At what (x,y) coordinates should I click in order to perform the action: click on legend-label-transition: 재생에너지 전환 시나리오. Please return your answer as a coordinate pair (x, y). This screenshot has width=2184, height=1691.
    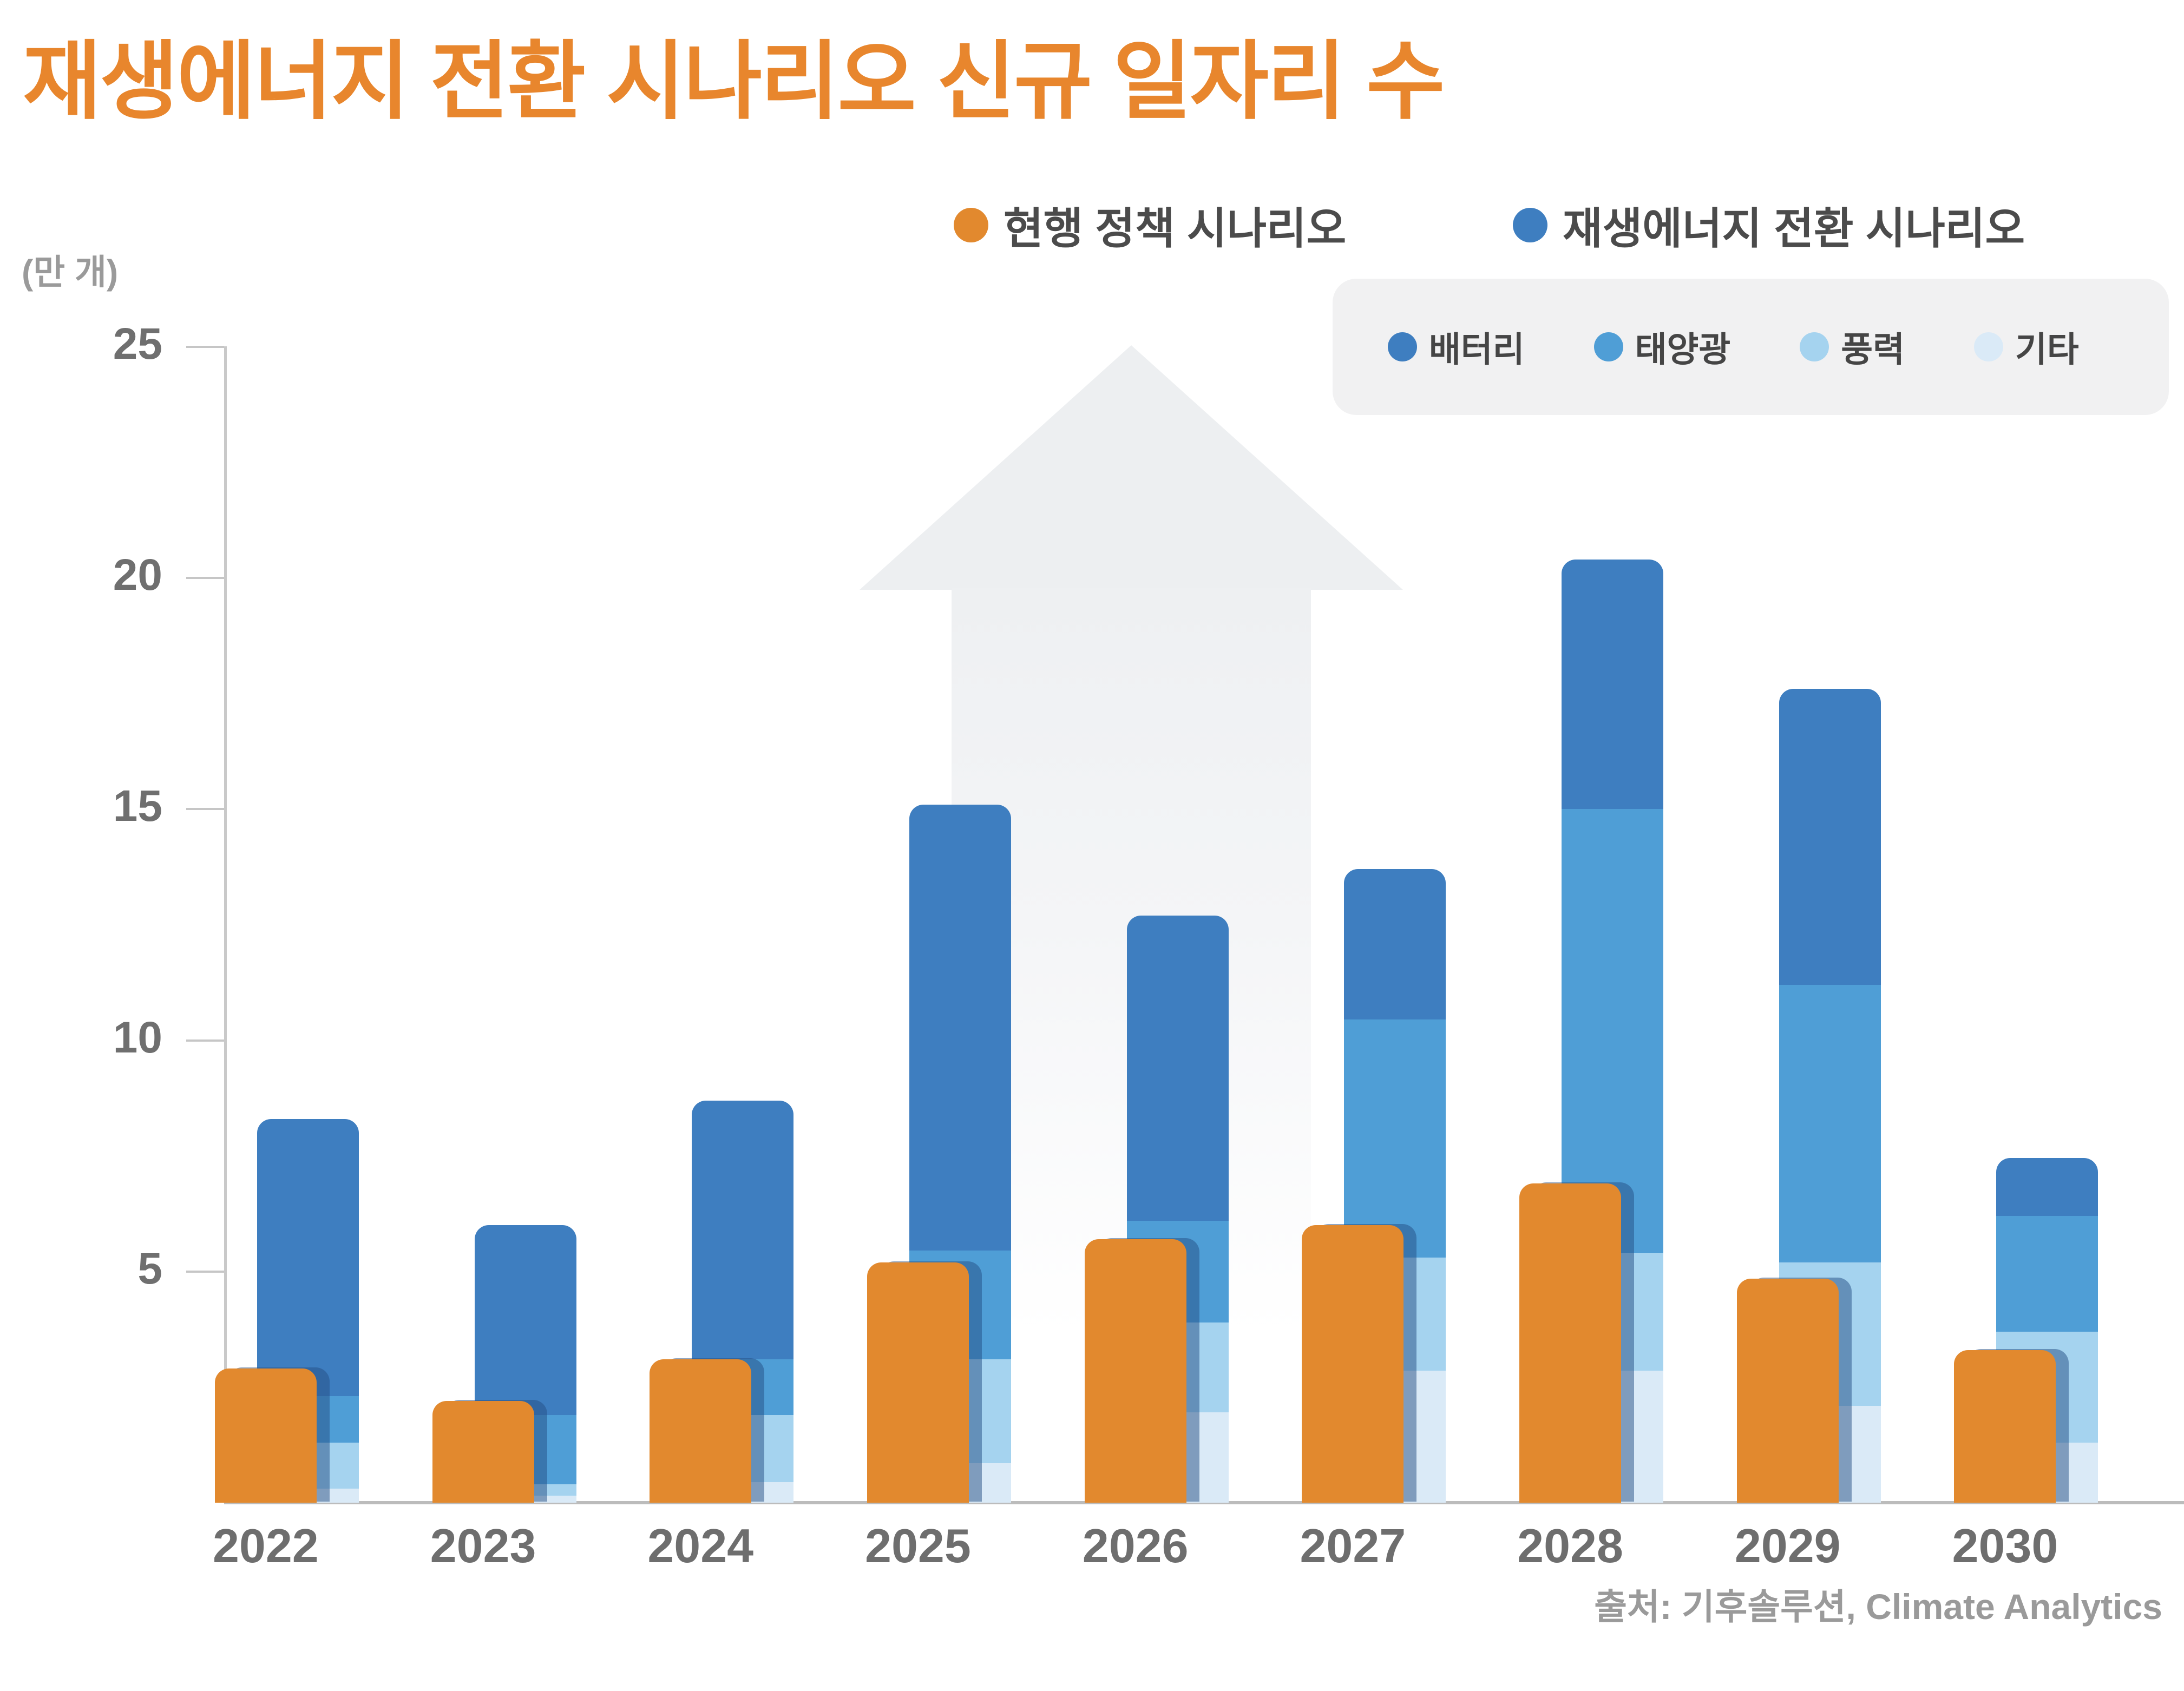
    Looking at the image, I should click on (1794, 229).